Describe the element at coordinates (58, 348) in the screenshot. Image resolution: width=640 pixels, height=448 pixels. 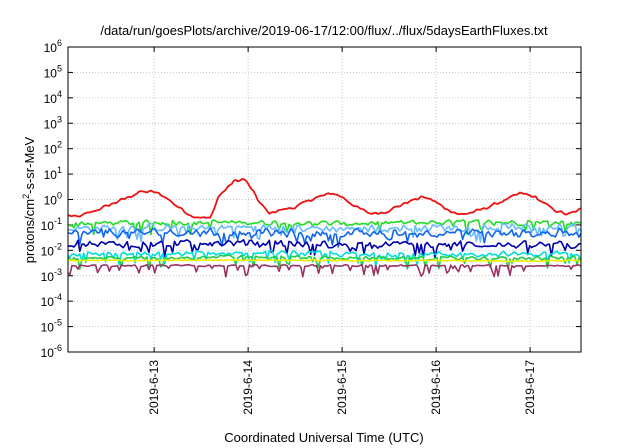
I see `y-tick-exp: -6` at that location.